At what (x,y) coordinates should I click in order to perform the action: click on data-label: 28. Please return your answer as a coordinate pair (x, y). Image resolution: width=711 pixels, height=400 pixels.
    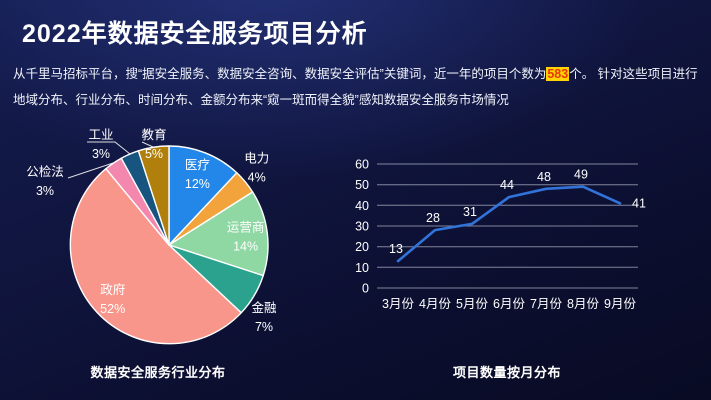
    Looking at the image, I should click on (433, 218).